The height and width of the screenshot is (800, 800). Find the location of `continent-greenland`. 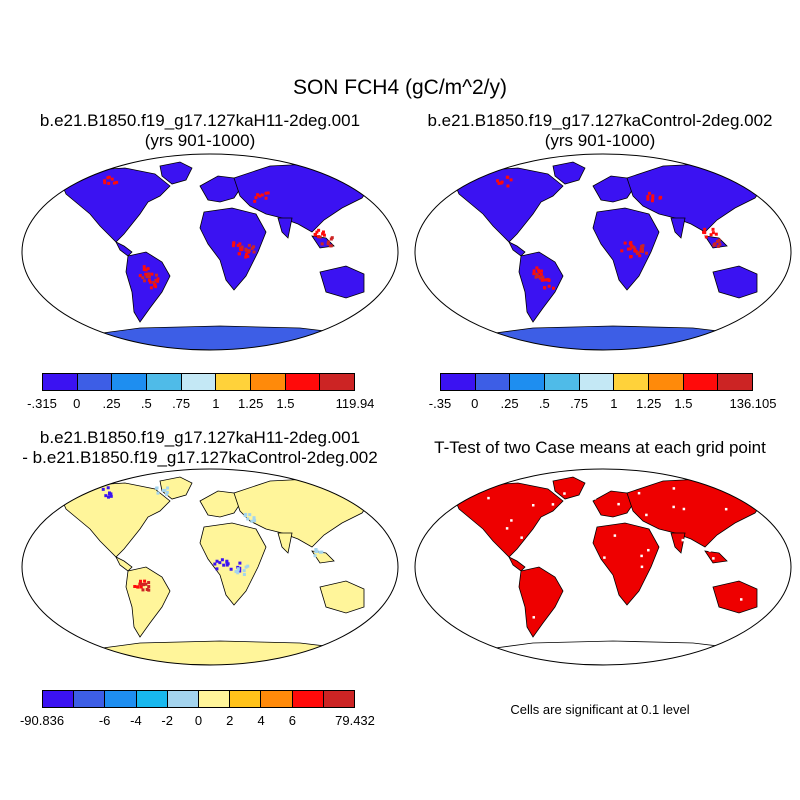

continent-greenland is located at coordinates (176, 173).